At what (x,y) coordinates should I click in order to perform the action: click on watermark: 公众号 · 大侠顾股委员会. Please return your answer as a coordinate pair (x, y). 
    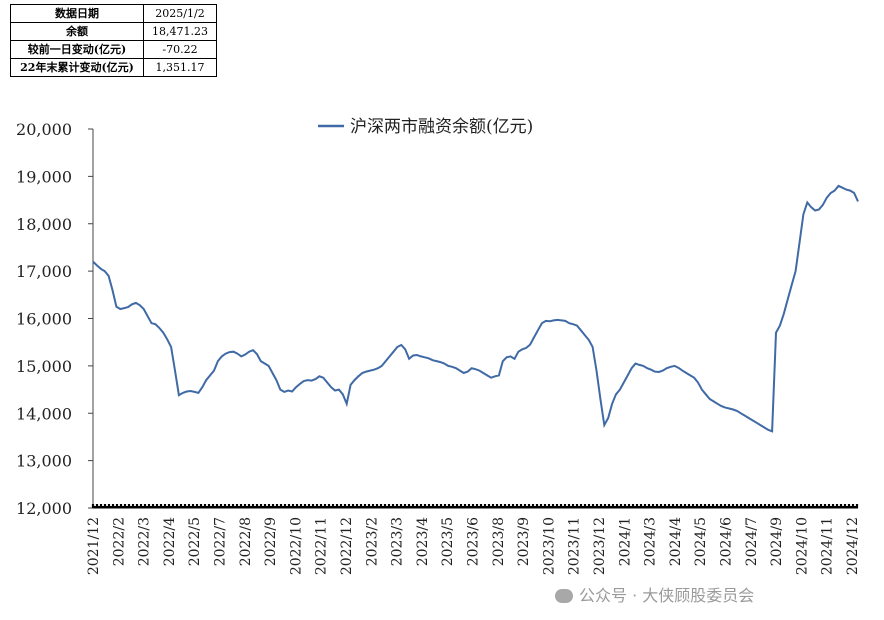
    Looking at the image, I should click on (654, 594).